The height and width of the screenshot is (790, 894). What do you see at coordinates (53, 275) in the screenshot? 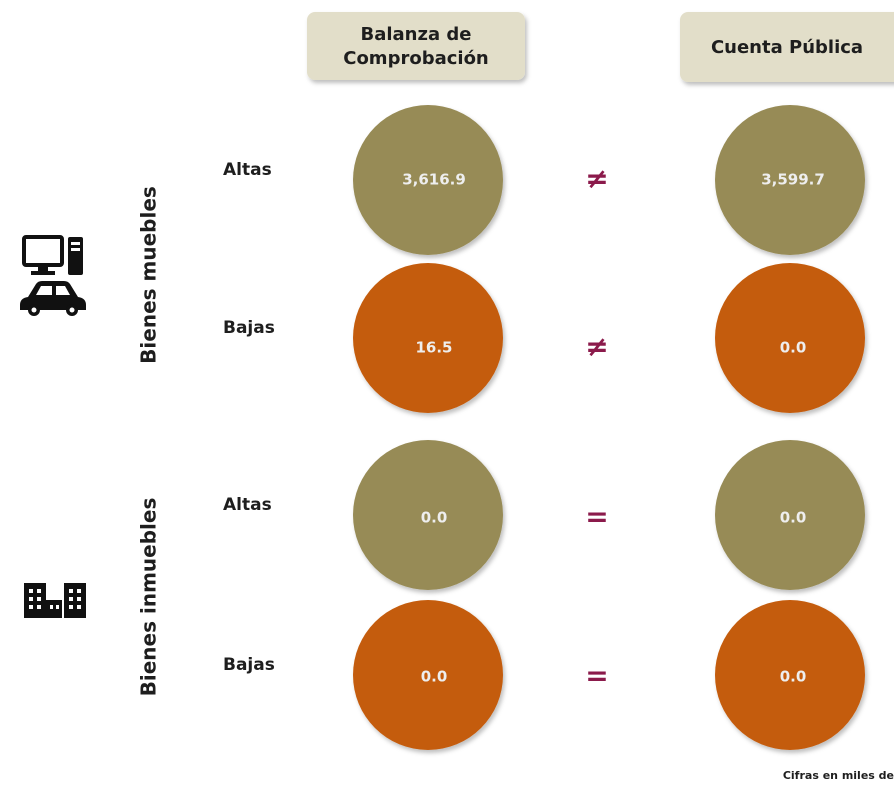
I see `computer-car-icon` at bounding box center [53, 275].